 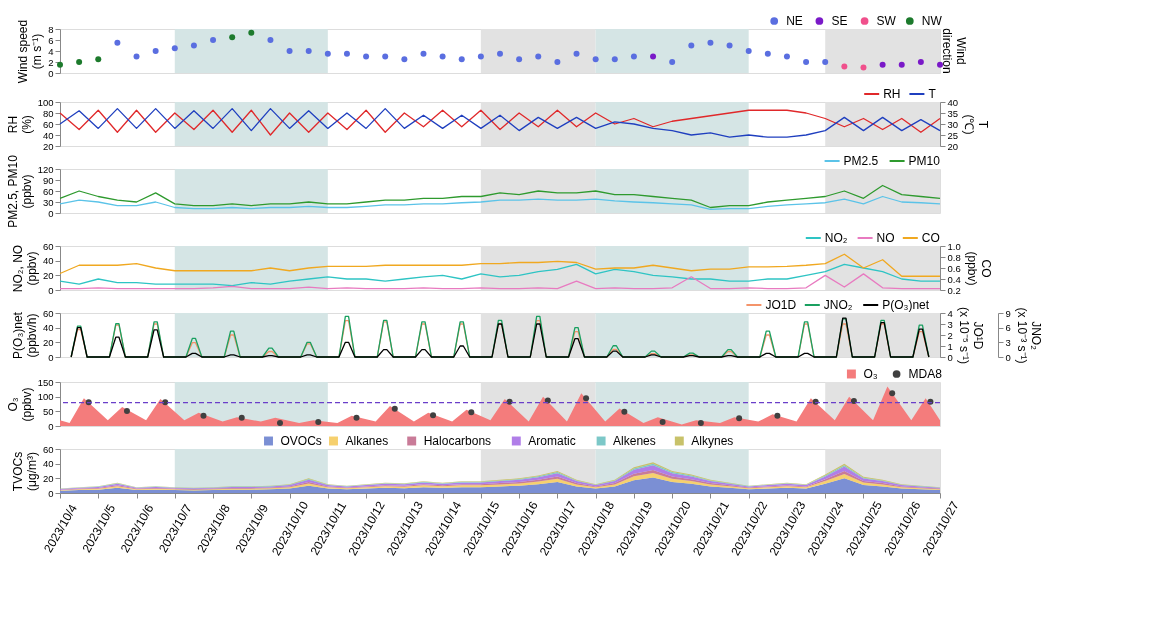 I want to click on y-tick-label: 80, so click(x=48, y=113).